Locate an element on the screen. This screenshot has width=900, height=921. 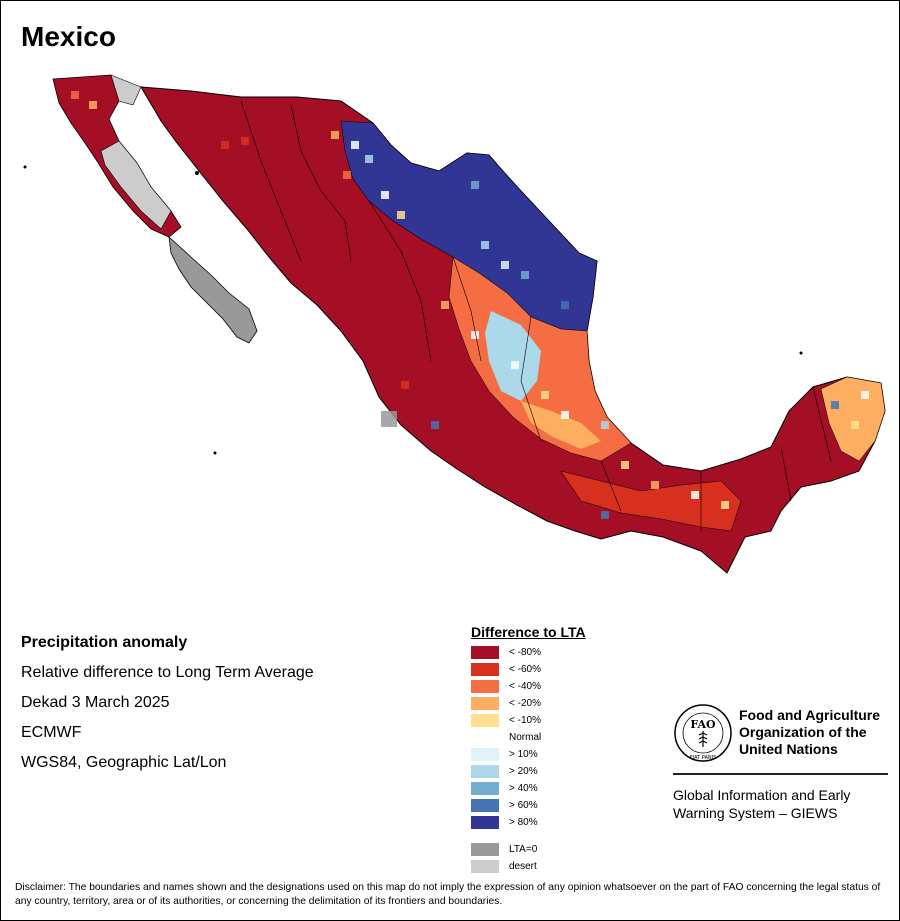
legend-label: LTA=0 is located at coordinates (523, 849).